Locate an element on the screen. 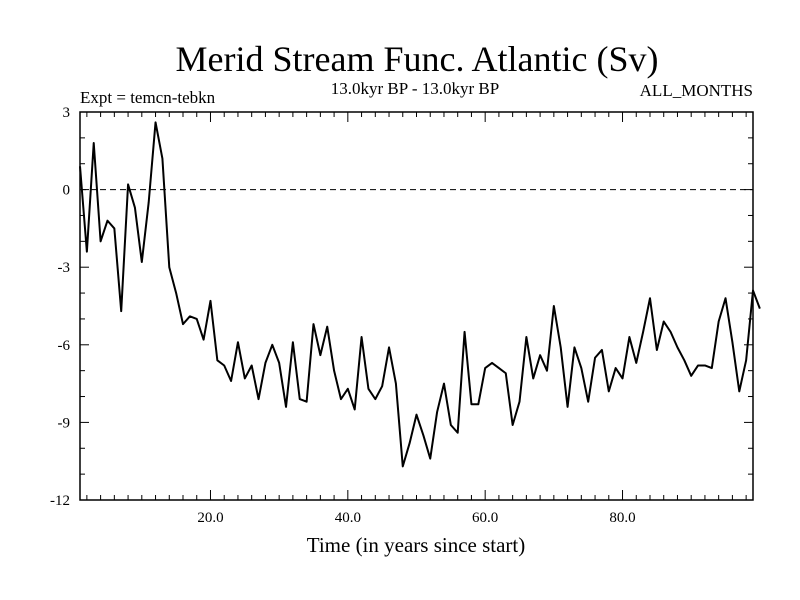 This screenshot has height=600, width=800. x-axis-label: Time (in years since start) is located at coordinates (416, 545).